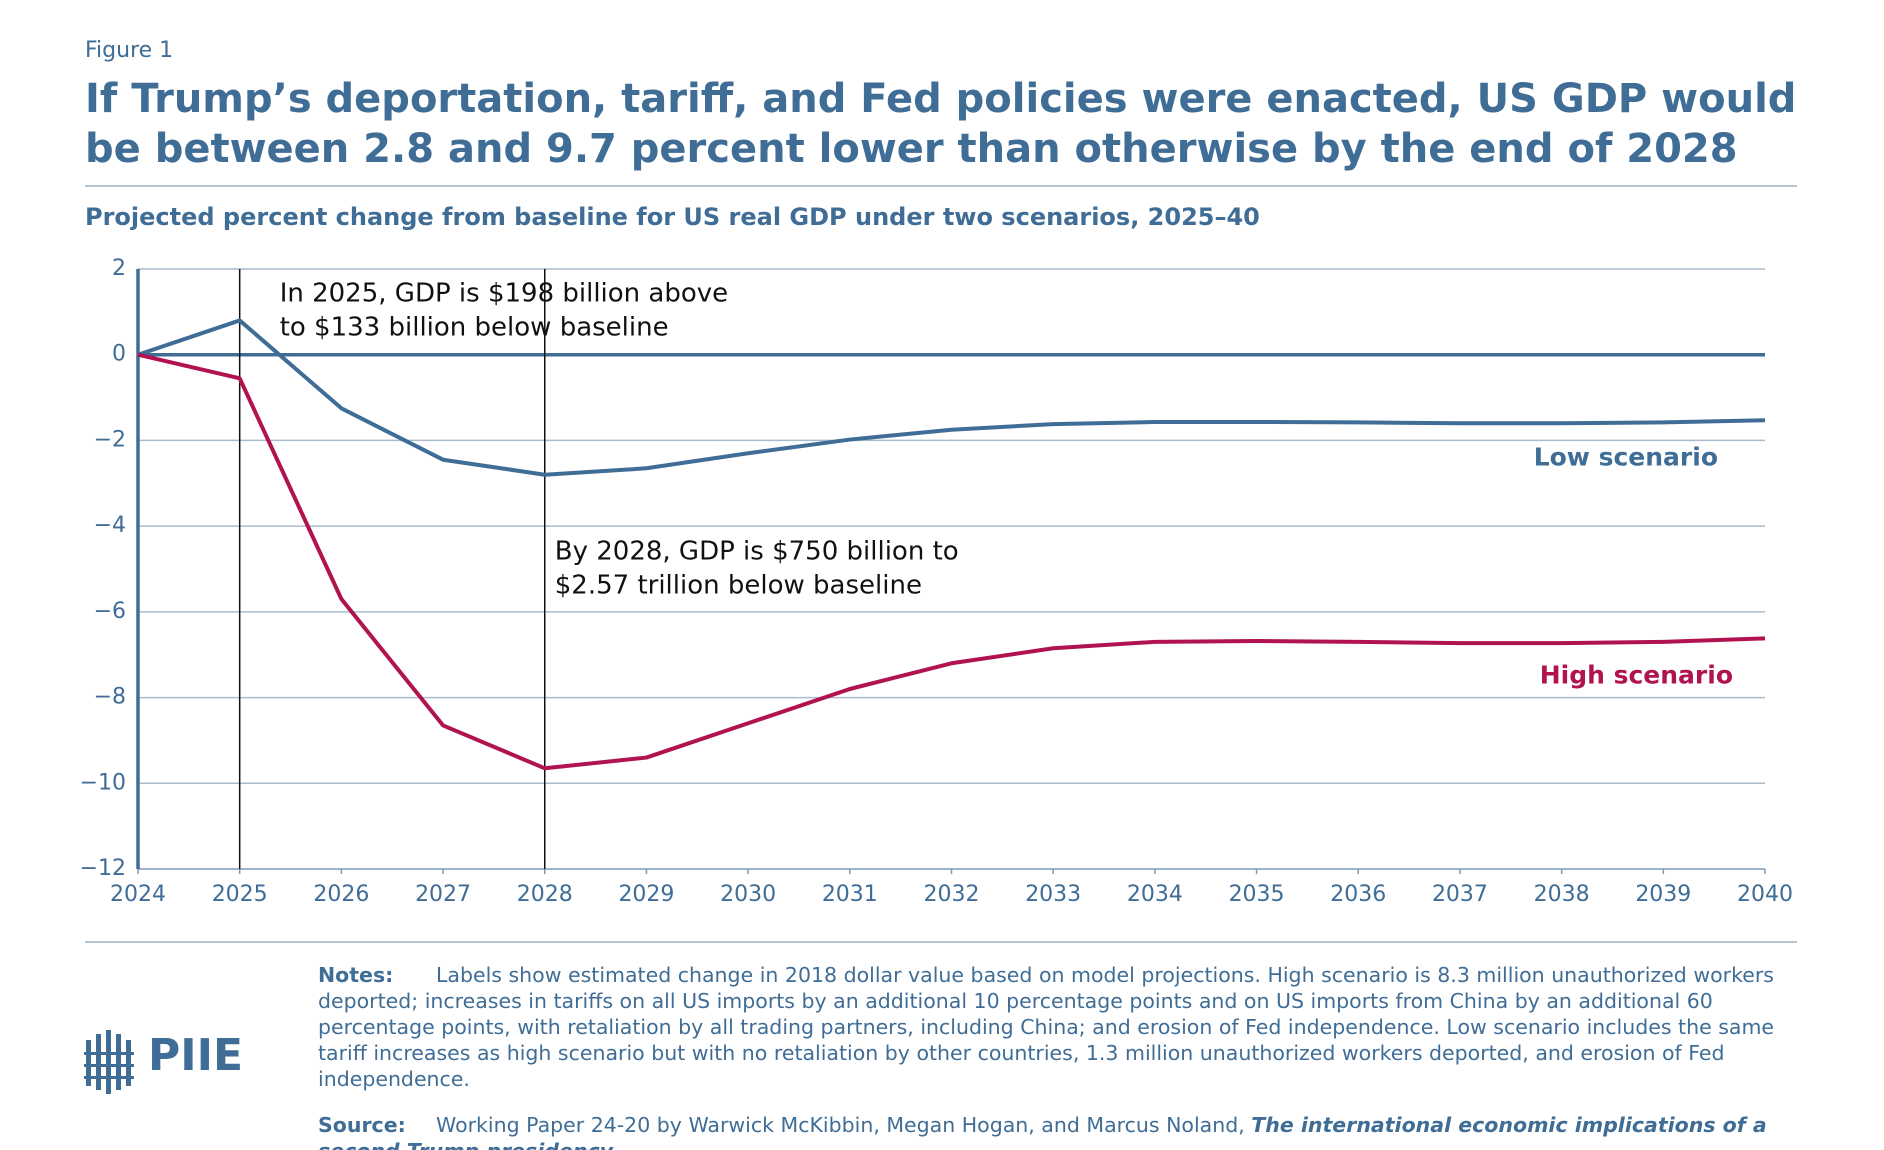 The width and height of the screenshot is (1884, 1150). Describe the element at coordinates (1765, 894) in the screenshot. I see `x-tick-label: 2040` at that location.